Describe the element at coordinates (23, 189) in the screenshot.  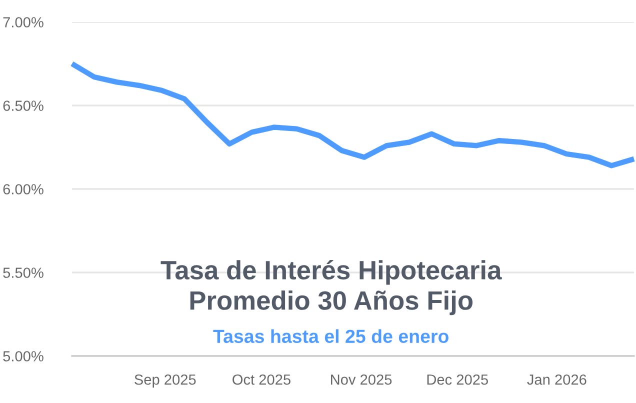
I see `y-tick-label: 6.00%` at that location.